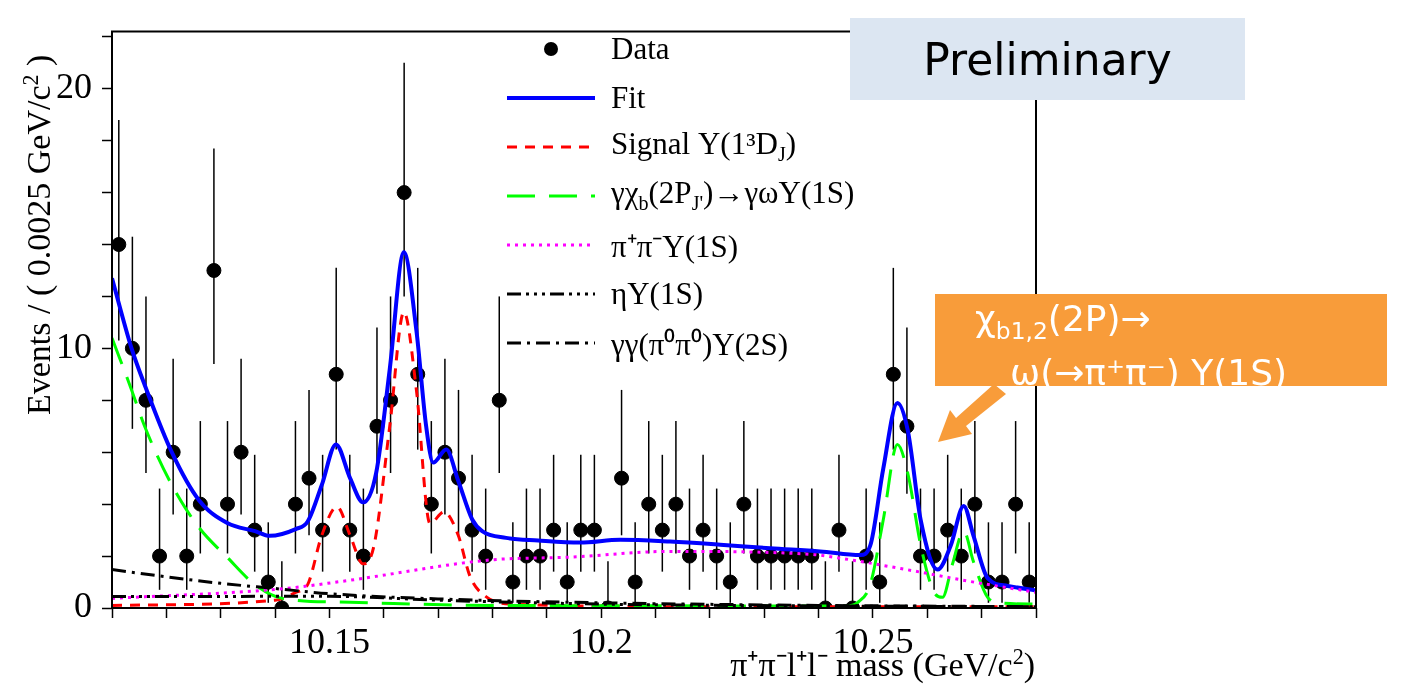 The height and width of the screenshot is (696, 1405). Describe the element at coordinates (74, 86) in the screenshot. I see `y-tick-label: 20` at that location.